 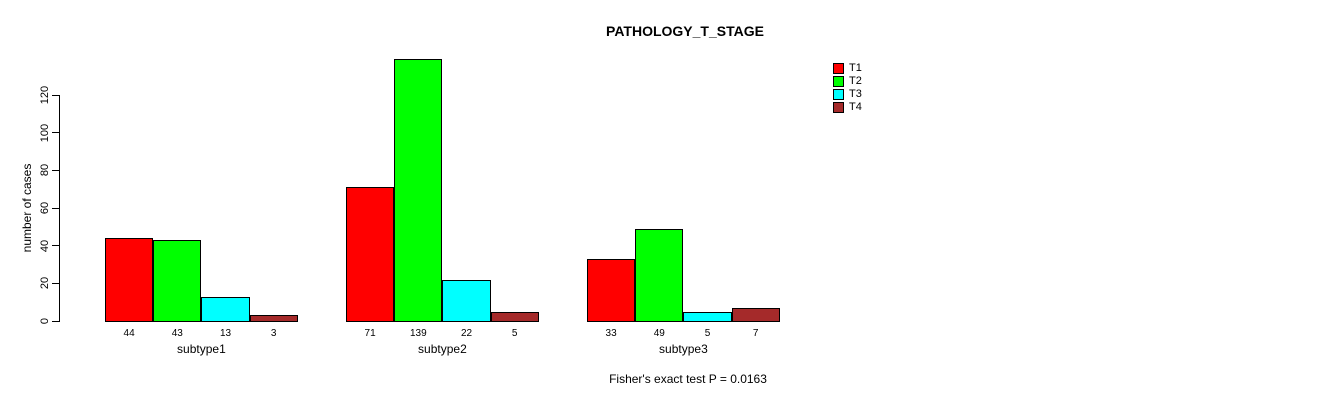 I want to click on legend-swatch-t4, so click(x=838, y=107).